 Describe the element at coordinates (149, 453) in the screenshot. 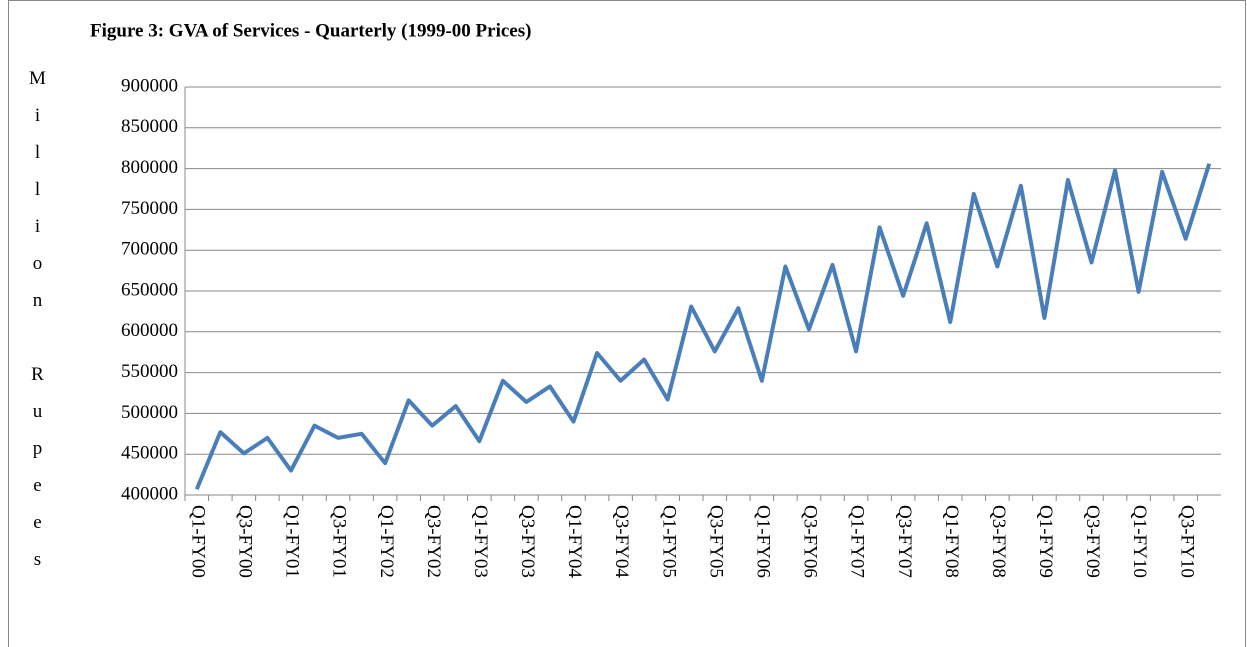

I see `y-tick-label: 450000` at that location.